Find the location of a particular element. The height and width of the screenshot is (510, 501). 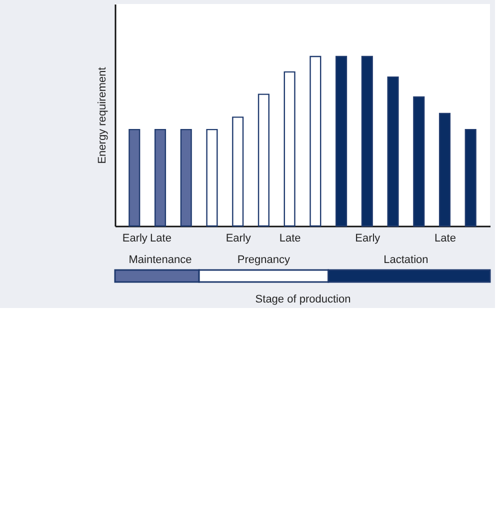

y-axis-title: Energy requirement is located at coordinates (102, 115).